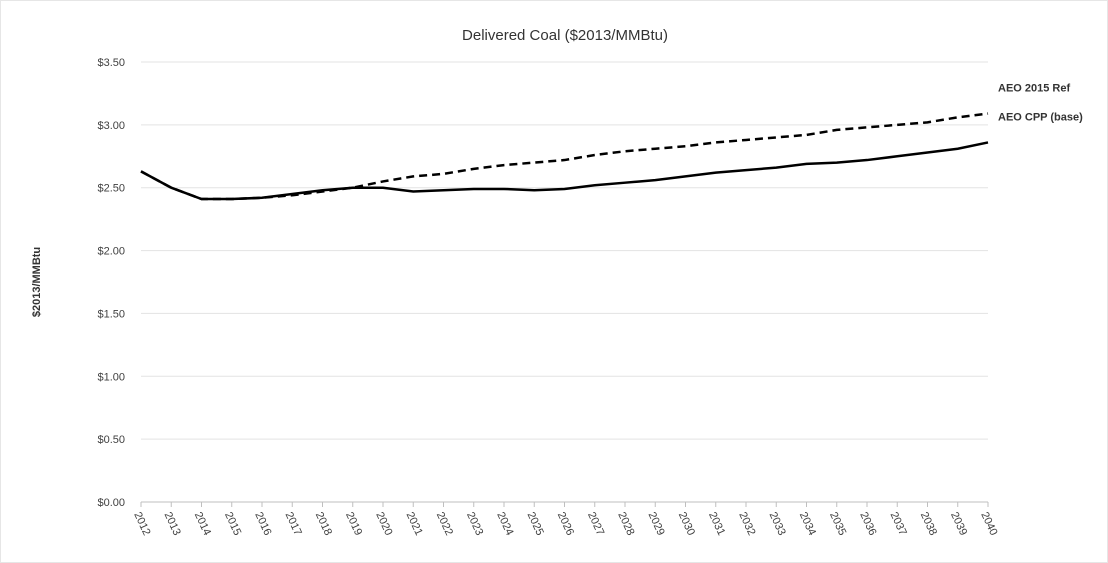 Image resolution: width=1108 pixels, height=563 pixels. I want to click on series-line, so click(564, 171).